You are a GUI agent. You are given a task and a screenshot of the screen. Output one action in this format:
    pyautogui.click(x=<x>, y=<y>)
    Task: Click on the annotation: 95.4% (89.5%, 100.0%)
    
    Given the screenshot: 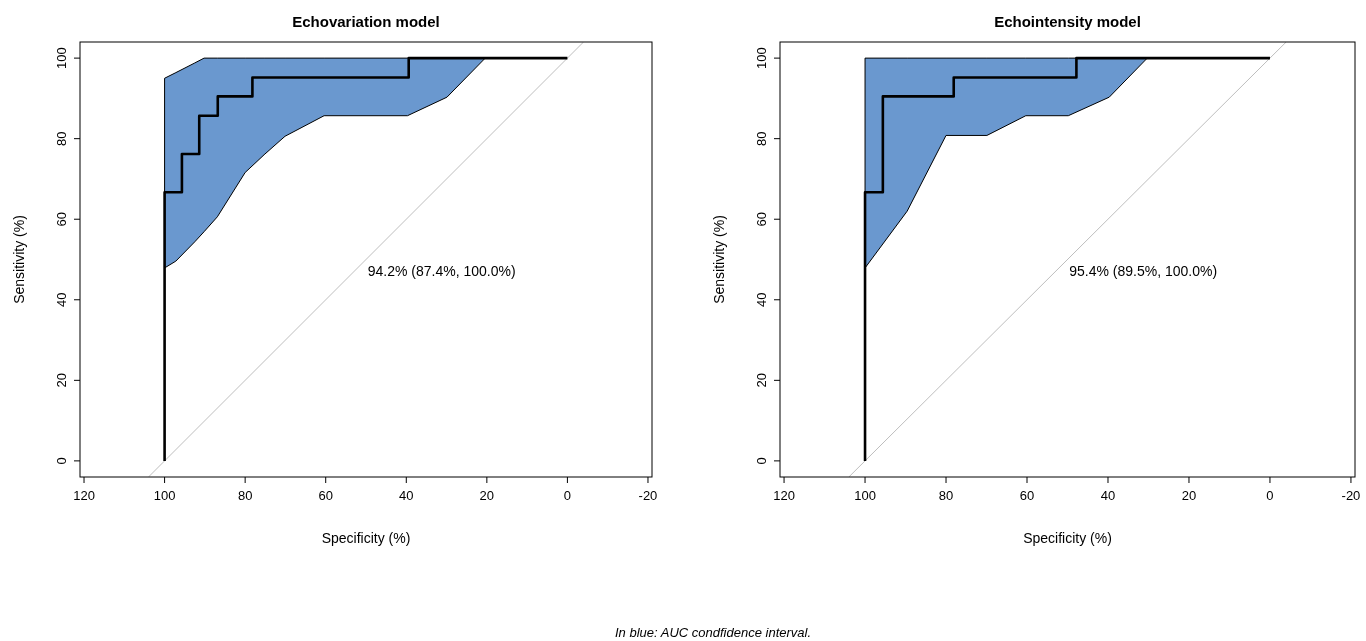 What is the action you would take?
    pyautogui.click(x=1143, y=270)
    